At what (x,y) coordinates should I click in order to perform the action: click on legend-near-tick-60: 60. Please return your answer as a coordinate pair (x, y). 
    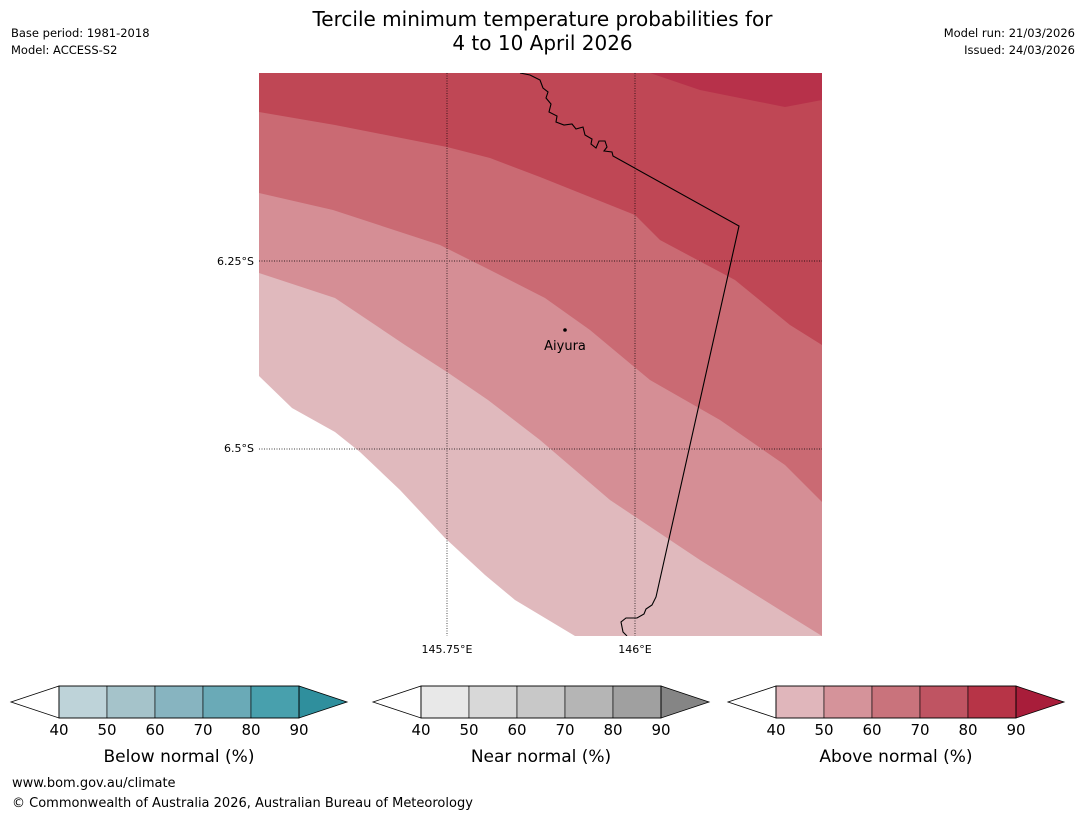
    Looking at the image, I should click on (516, 730).